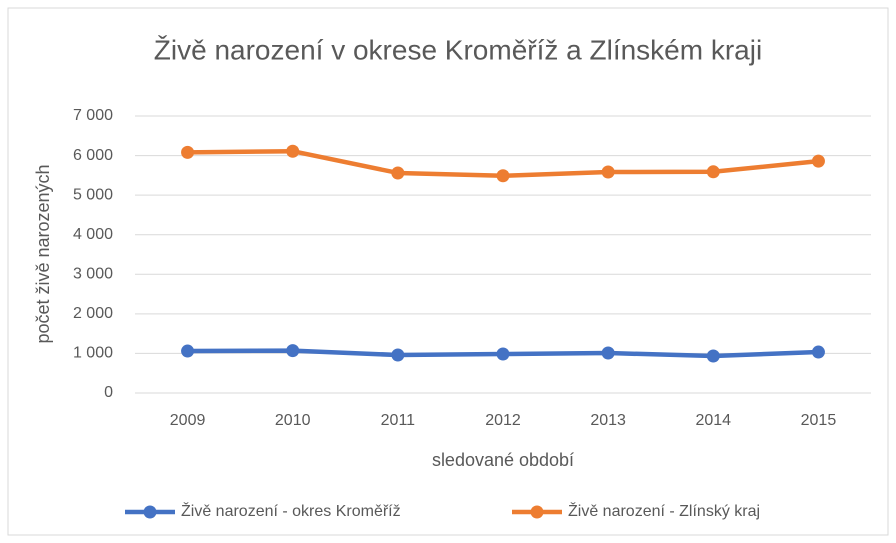  Describe the element at coordinates (503, 460) in the screenshot. I see `x-axis-label: sledované období` at that location.